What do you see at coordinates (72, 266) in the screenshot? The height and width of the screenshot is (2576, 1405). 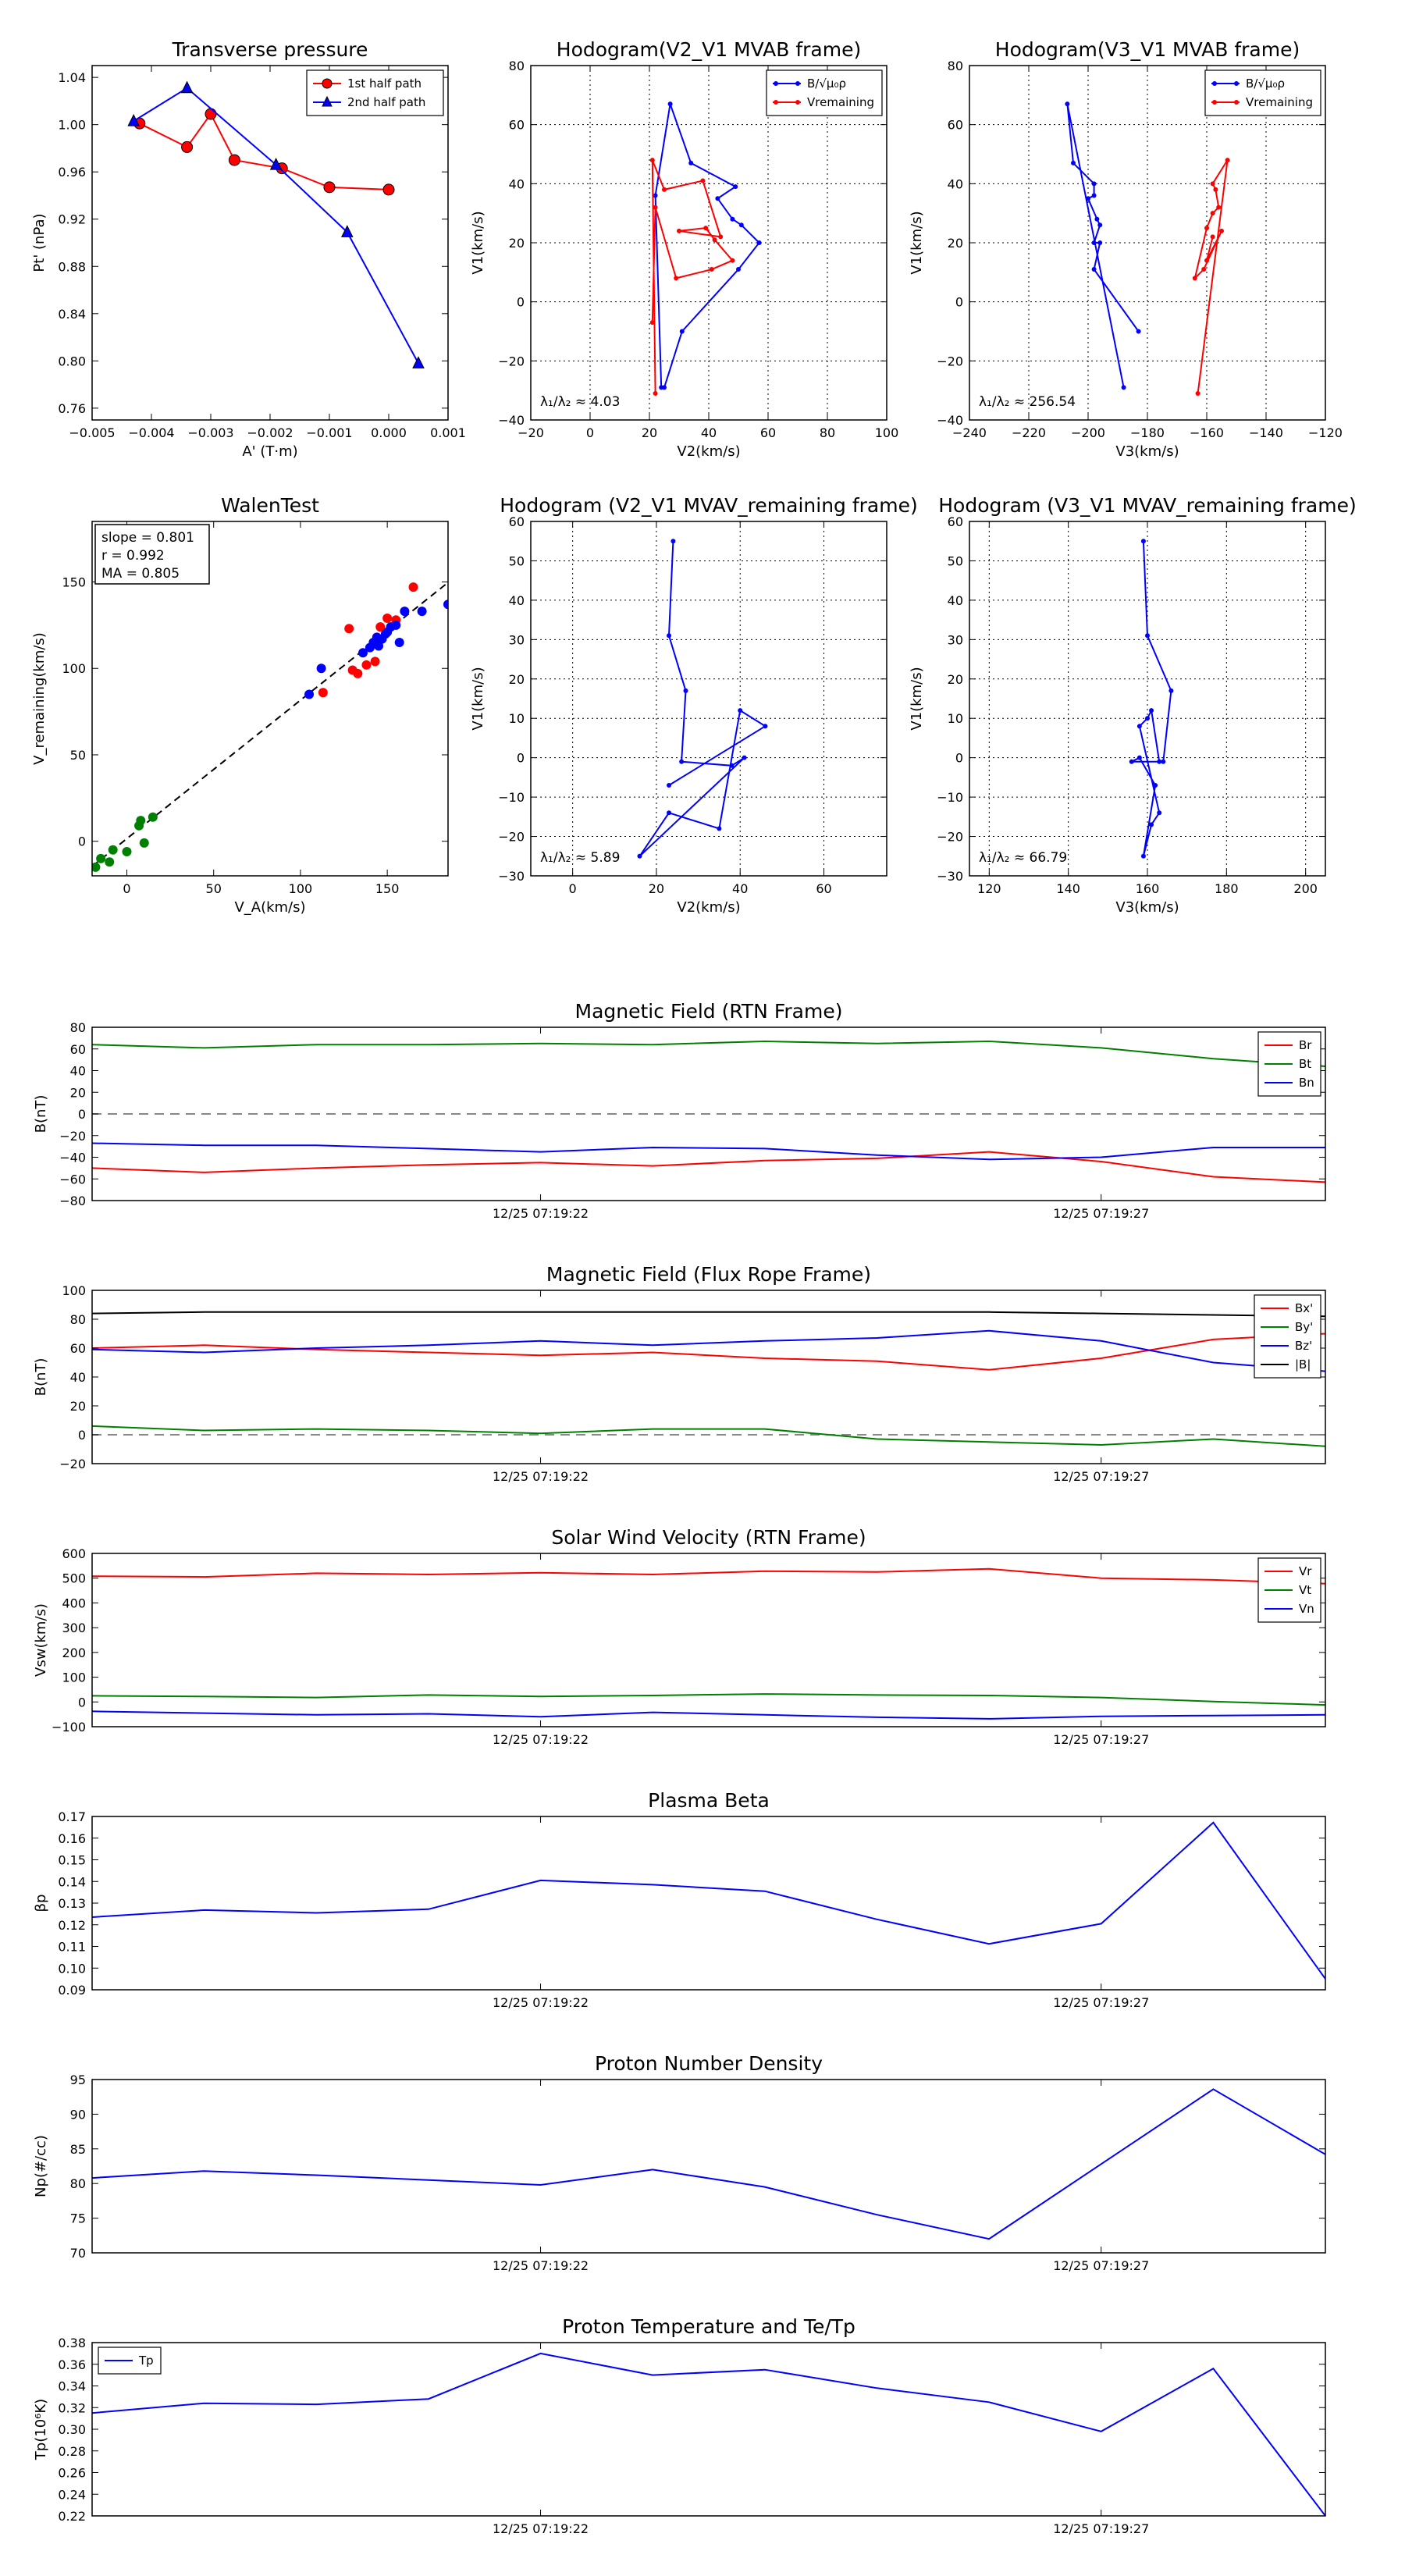 I see `y-tick-label: 0.88` at bounding box center [72, 266].